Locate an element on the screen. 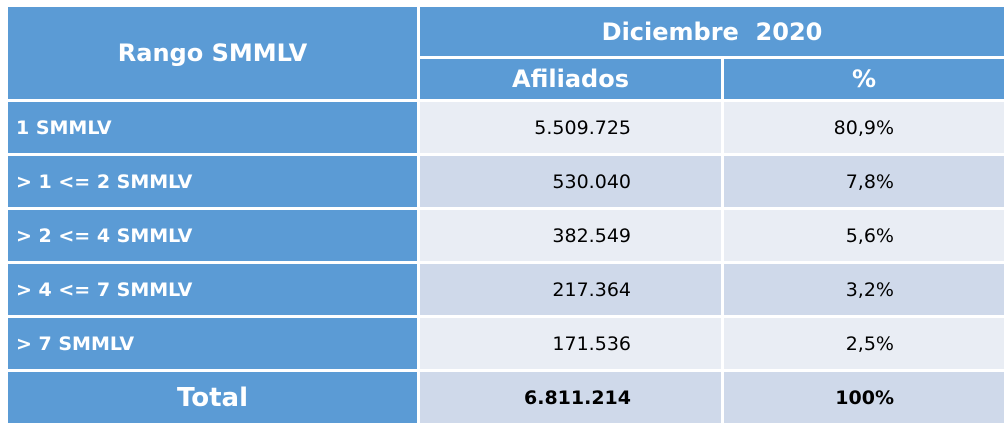 Image resolution: width=1008 pixels, height=430 pixels. total-percent: 100% is located at coordinates (864, 397).